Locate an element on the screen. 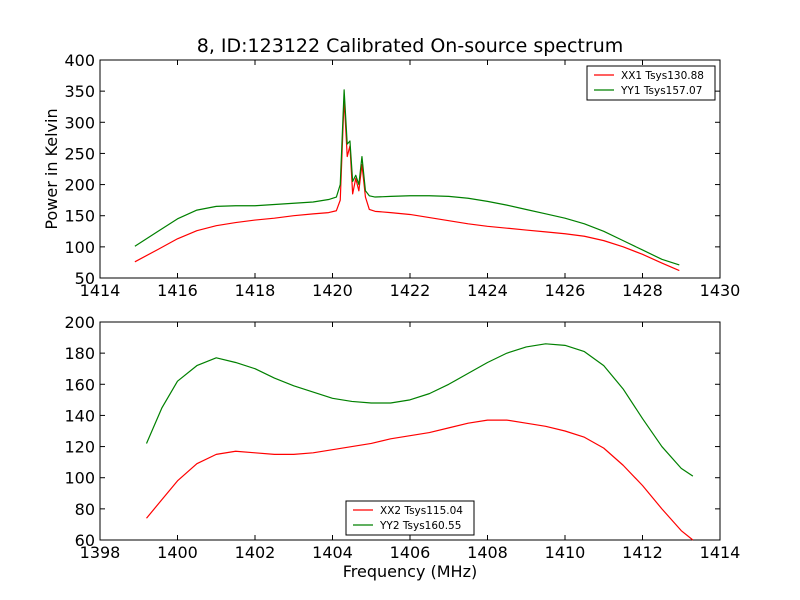  x-tick-label: 1404 is located at coordinates (332, 552).